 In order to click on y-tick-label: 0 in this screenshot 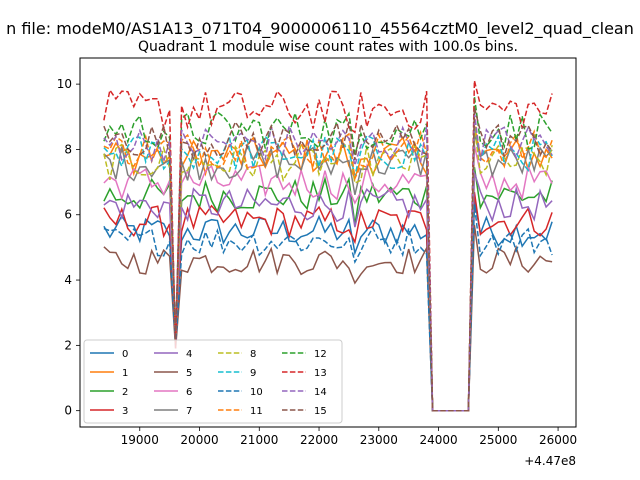, I will do `click(68, 411)`.